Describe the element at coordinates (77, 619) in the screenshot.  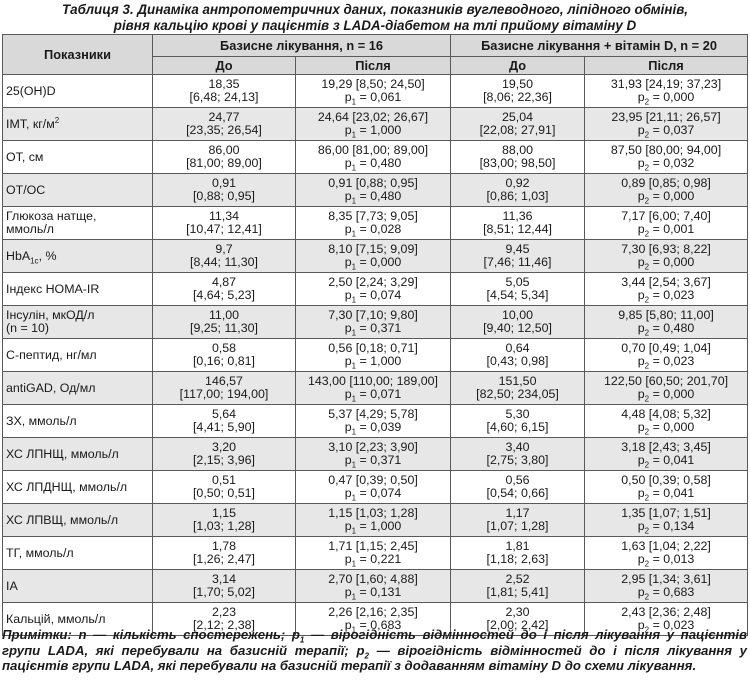
I see `indicator-name-line: Кальцій, ммоль/л` at that location.